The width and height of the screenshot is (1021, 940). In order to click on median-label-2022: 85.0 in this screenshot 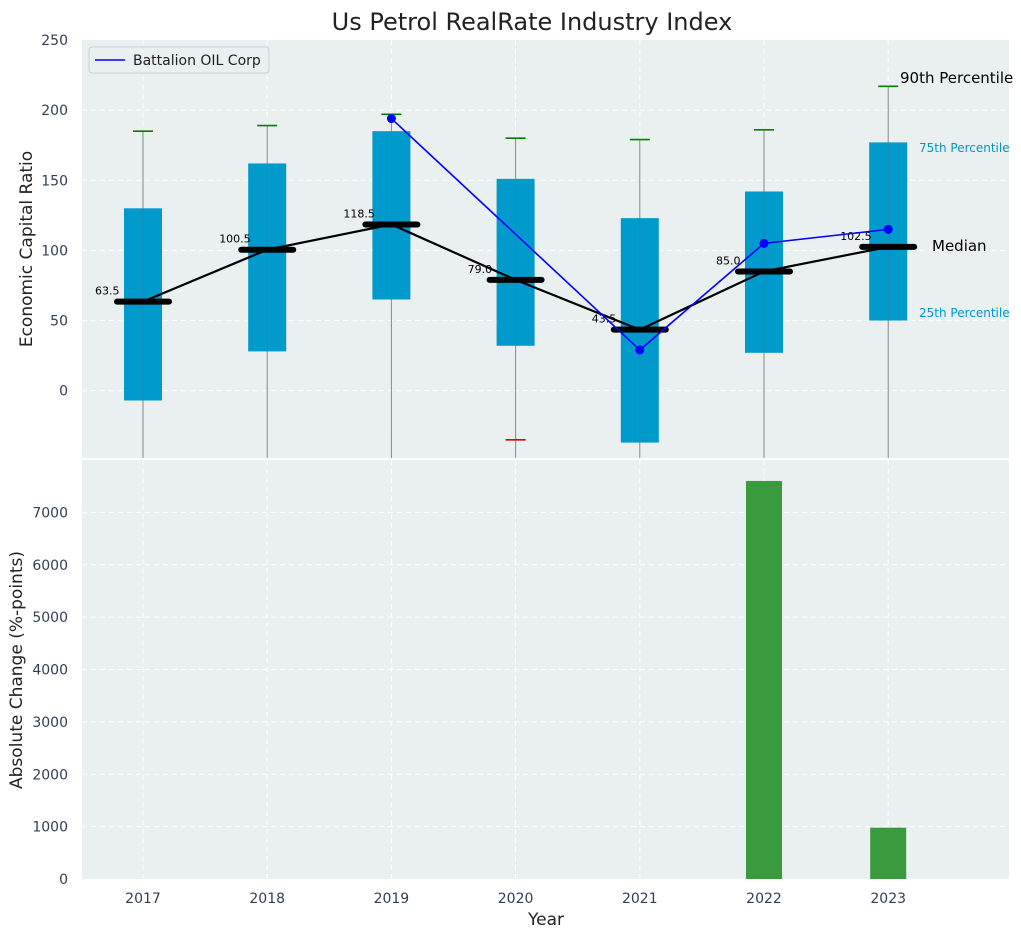, I will do `click(728, 260)`.